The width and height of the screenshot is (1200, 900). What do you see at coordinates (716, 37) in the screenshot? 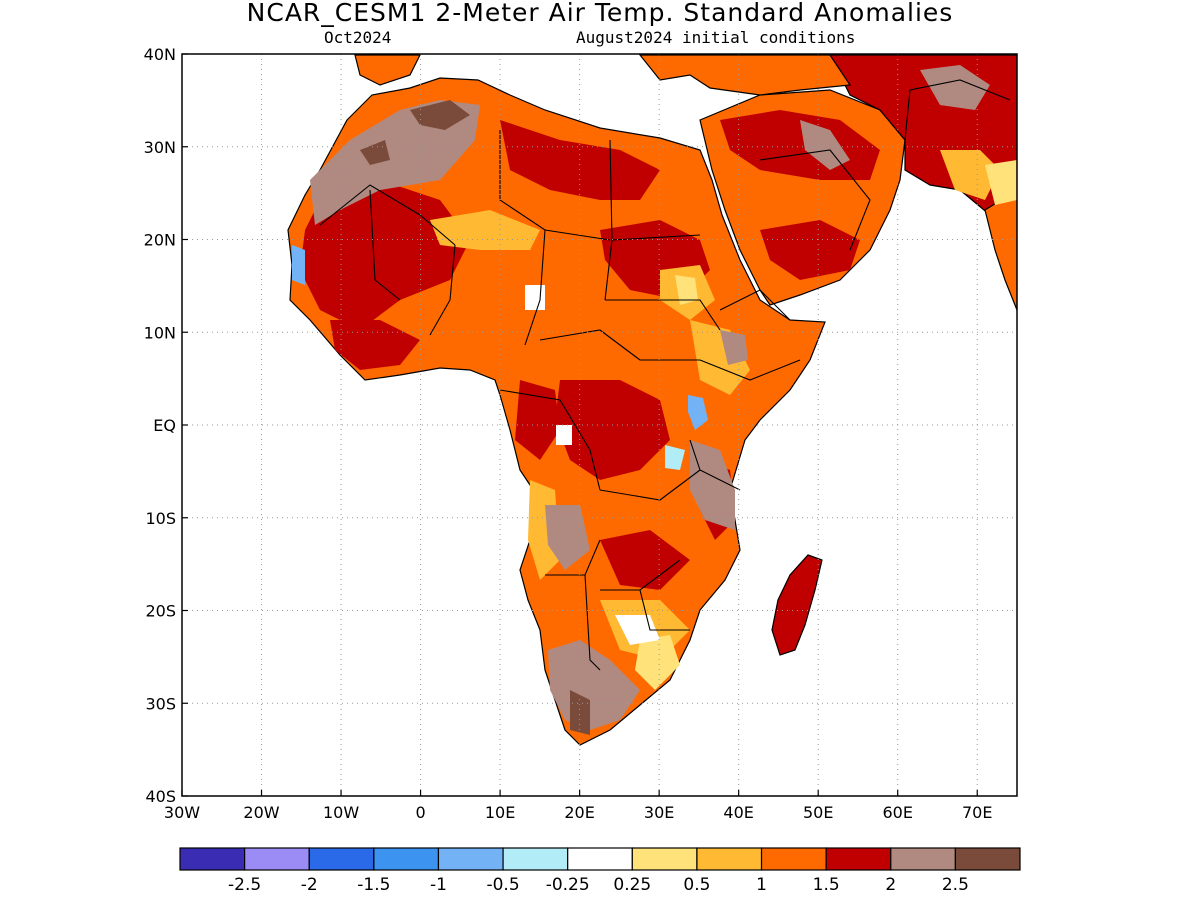
I see `initial-conditions: August2024 initial conditions` at bounding box center [716, 37].